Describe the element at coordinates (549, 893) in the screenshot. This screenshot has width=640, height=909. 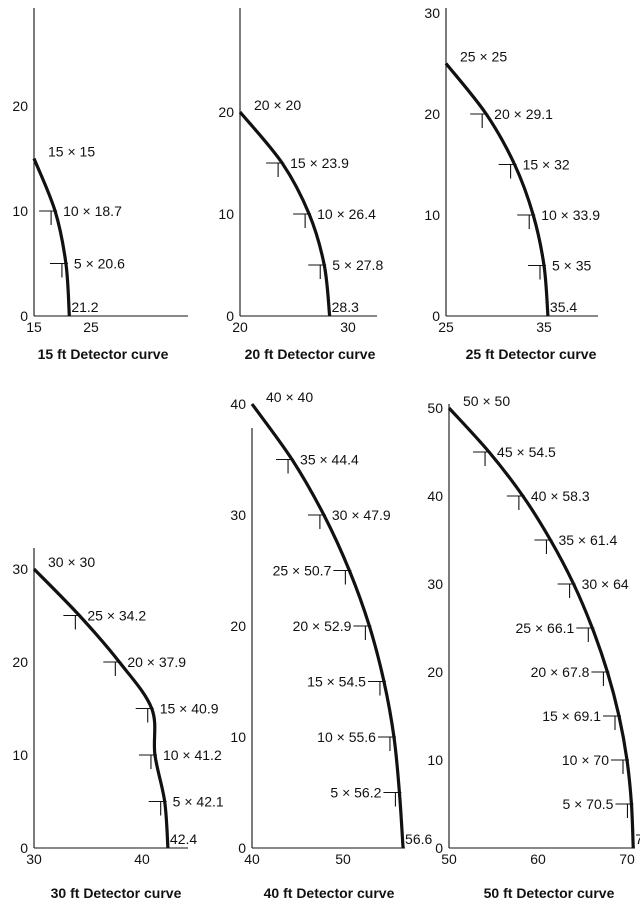
I see `chart-title: 50 ft Detector curve` at that location.